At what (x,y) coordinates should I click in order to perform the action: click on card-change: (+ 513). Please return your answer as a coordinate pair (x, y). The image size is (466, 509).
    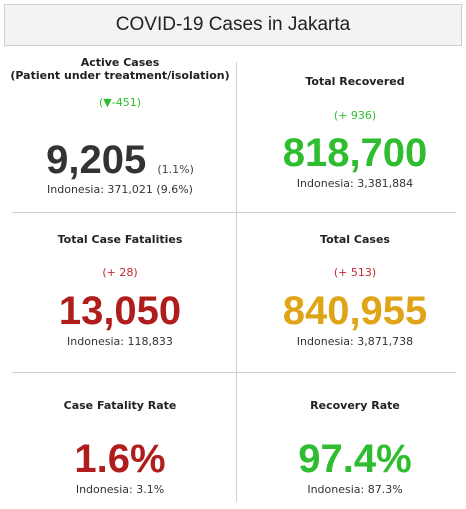
    Looking at the image, I should click on (355, 272).